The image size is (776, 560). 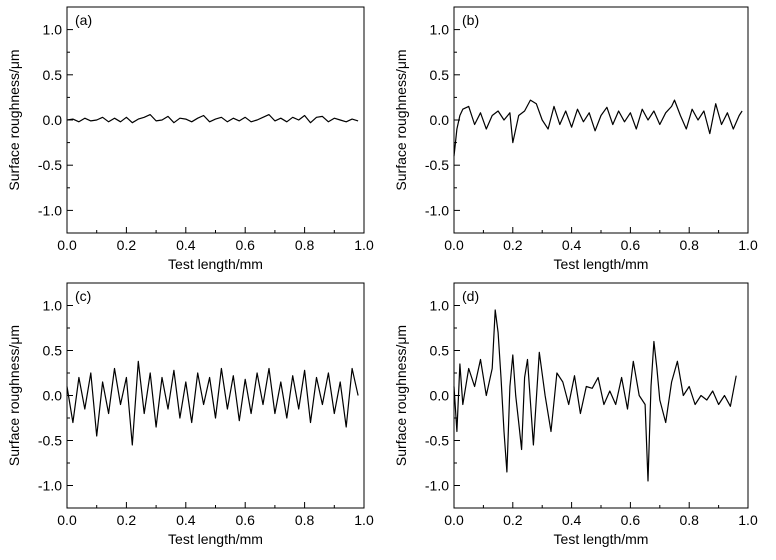 I want to click on panel-label: (d), so click(x=470, y=296).